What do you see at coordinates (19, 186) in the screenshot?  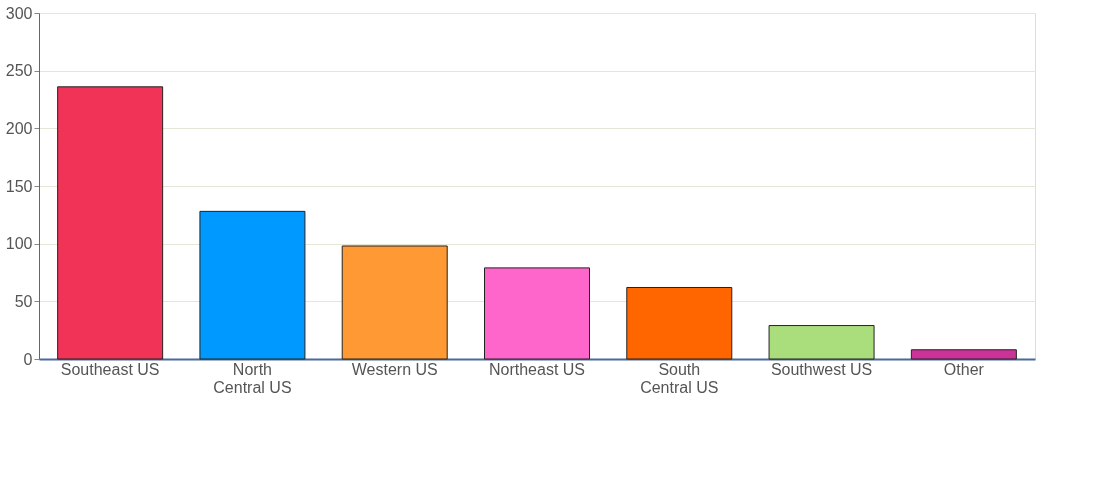 I see `y-tick-label: 150` at bounding box center [19, 186].